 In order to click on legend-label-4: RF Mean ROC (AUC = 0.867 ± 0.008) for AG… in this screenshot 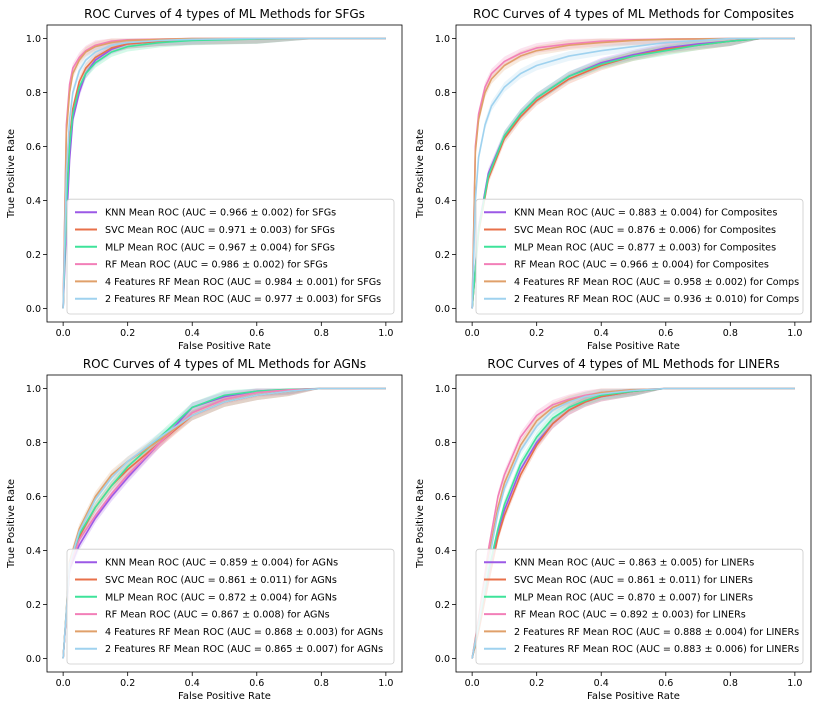, I will do `click(217, 615)`.